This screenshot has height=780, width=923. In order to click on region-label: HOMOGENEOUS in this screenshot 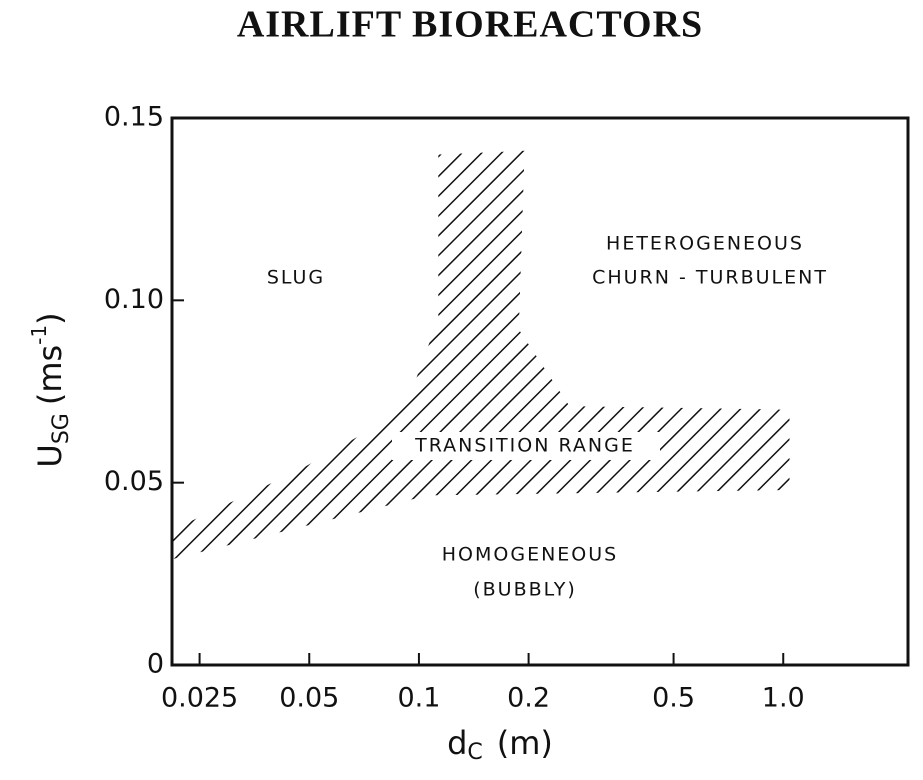, I will do `click(530, 555)`.